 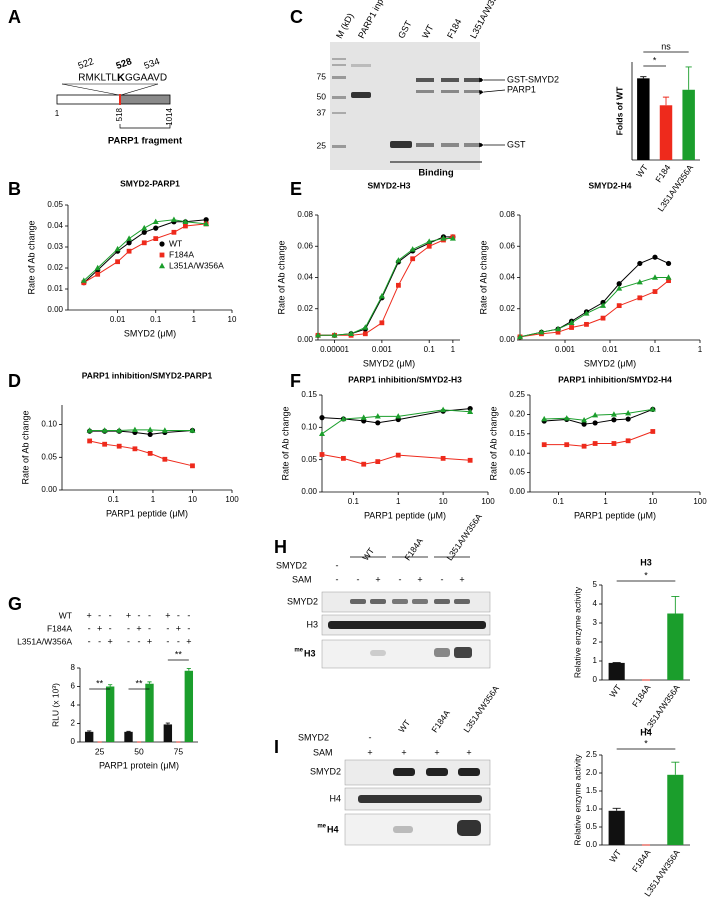 What do you see at coordinates (44, 641) in the screenshot?
I see `condition-label: L351A/W356A` at bounding box center [44, 641].